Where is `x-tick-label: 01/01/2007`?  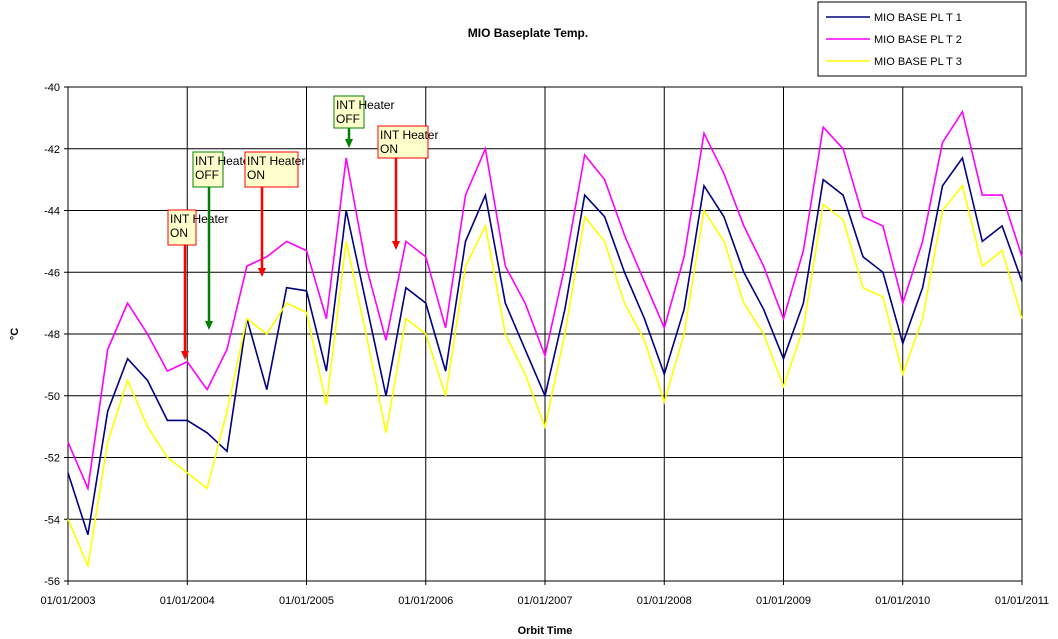 x-tick-label: 01/01/2007 is located at coordinates (544, 601).